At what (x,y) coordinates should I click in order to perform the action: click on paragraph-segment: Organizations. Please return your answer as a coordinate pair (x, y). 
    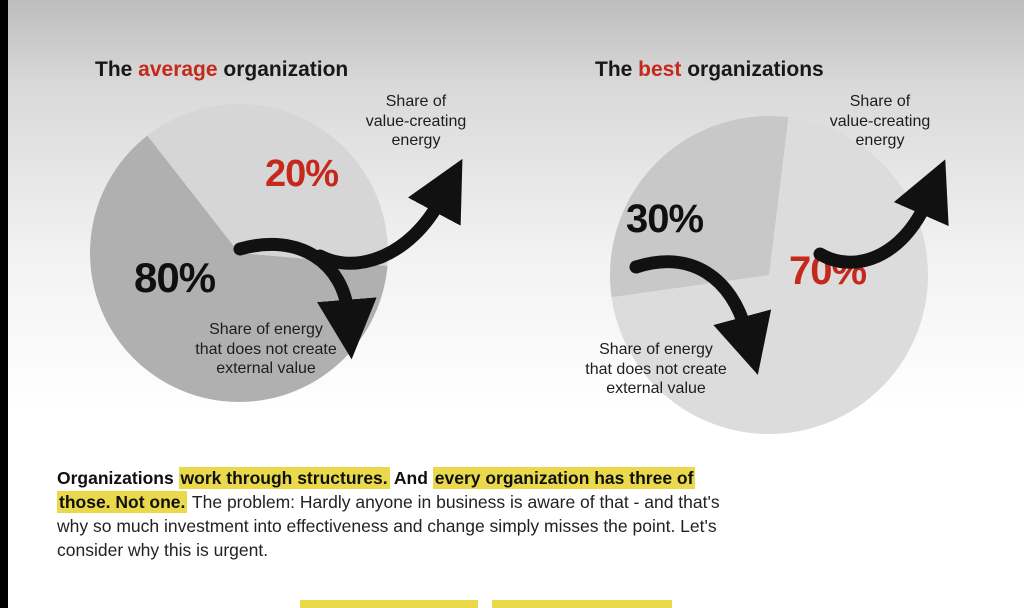
    Looking at the image, I should click on (118, 478).